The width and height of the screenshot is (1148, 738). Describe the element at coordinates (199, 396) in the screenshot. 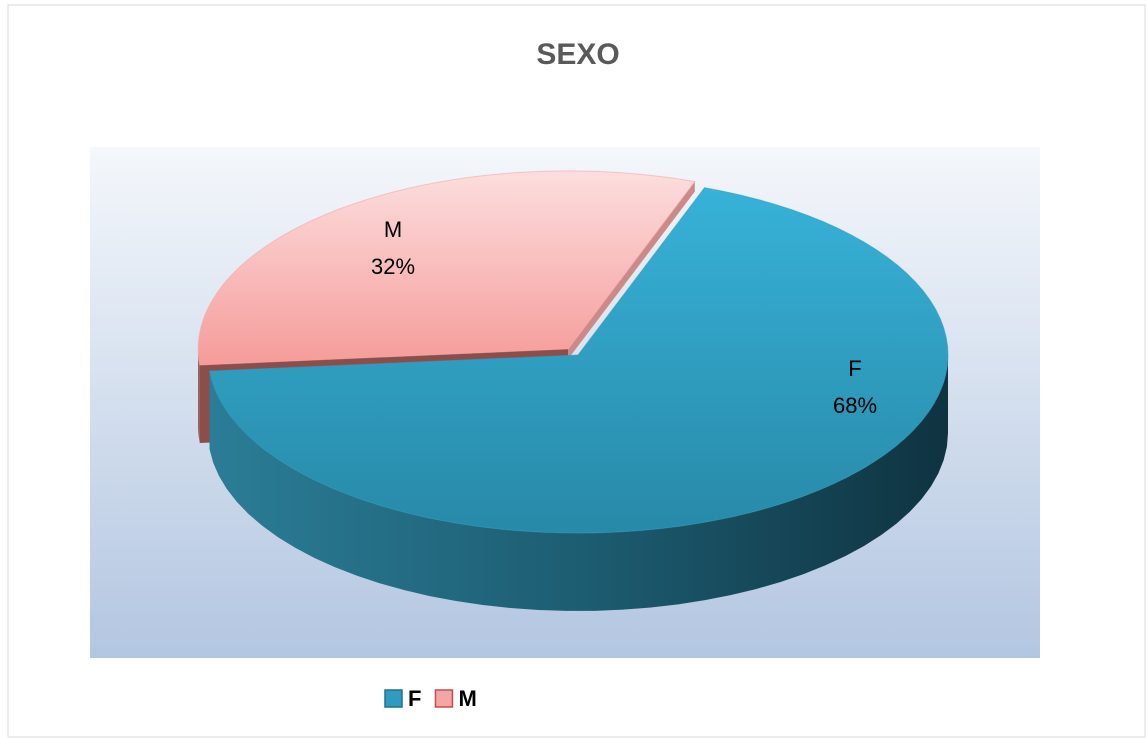

I see `pie-side` at that location.